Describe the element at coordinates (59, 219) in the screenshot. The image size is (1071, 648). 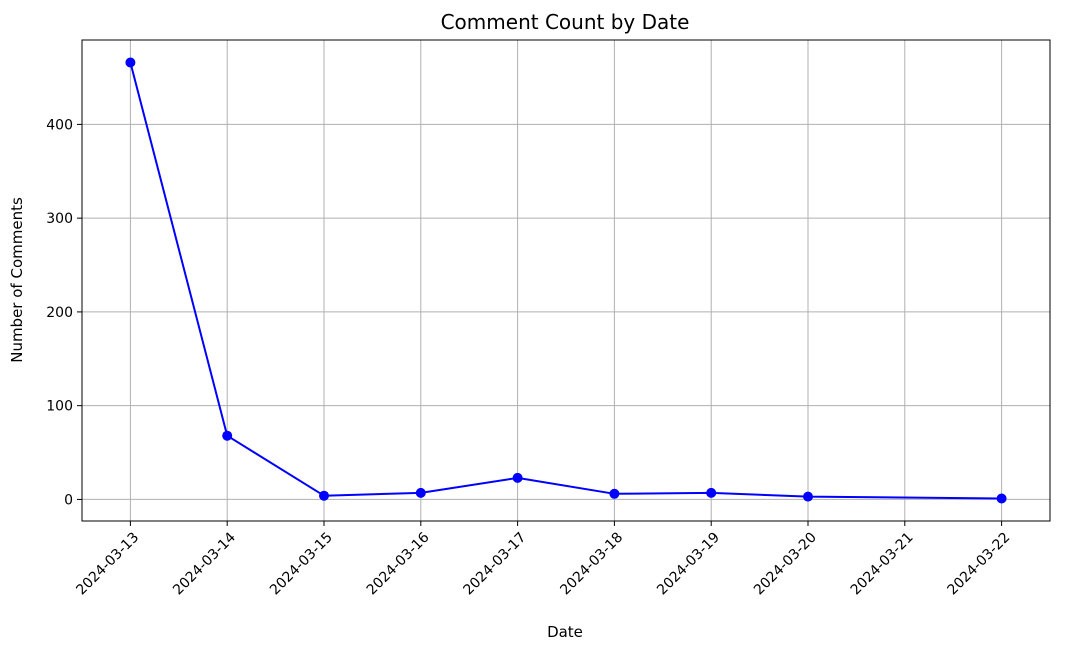
I see `y-tick-label: 300` at that location.